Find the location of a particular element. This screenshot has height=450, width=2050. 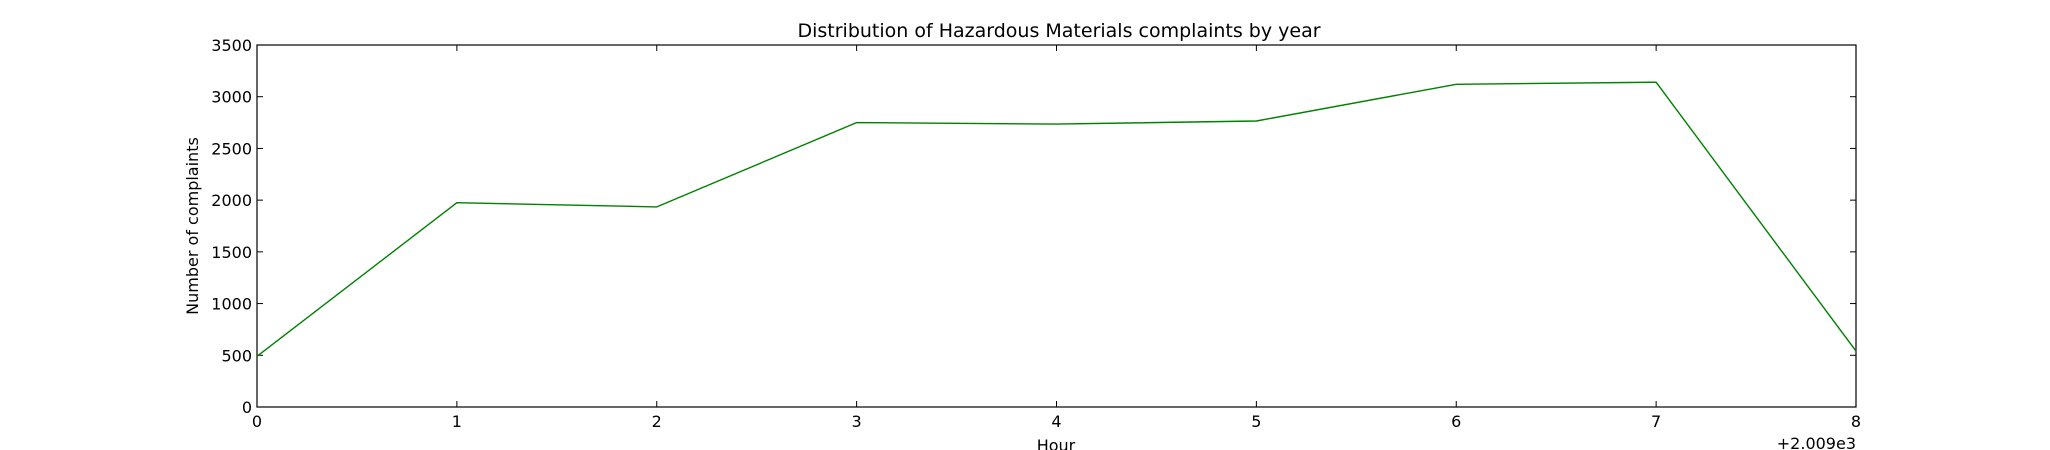

x-tick-label: 3 is located at coordinates (857, 421).